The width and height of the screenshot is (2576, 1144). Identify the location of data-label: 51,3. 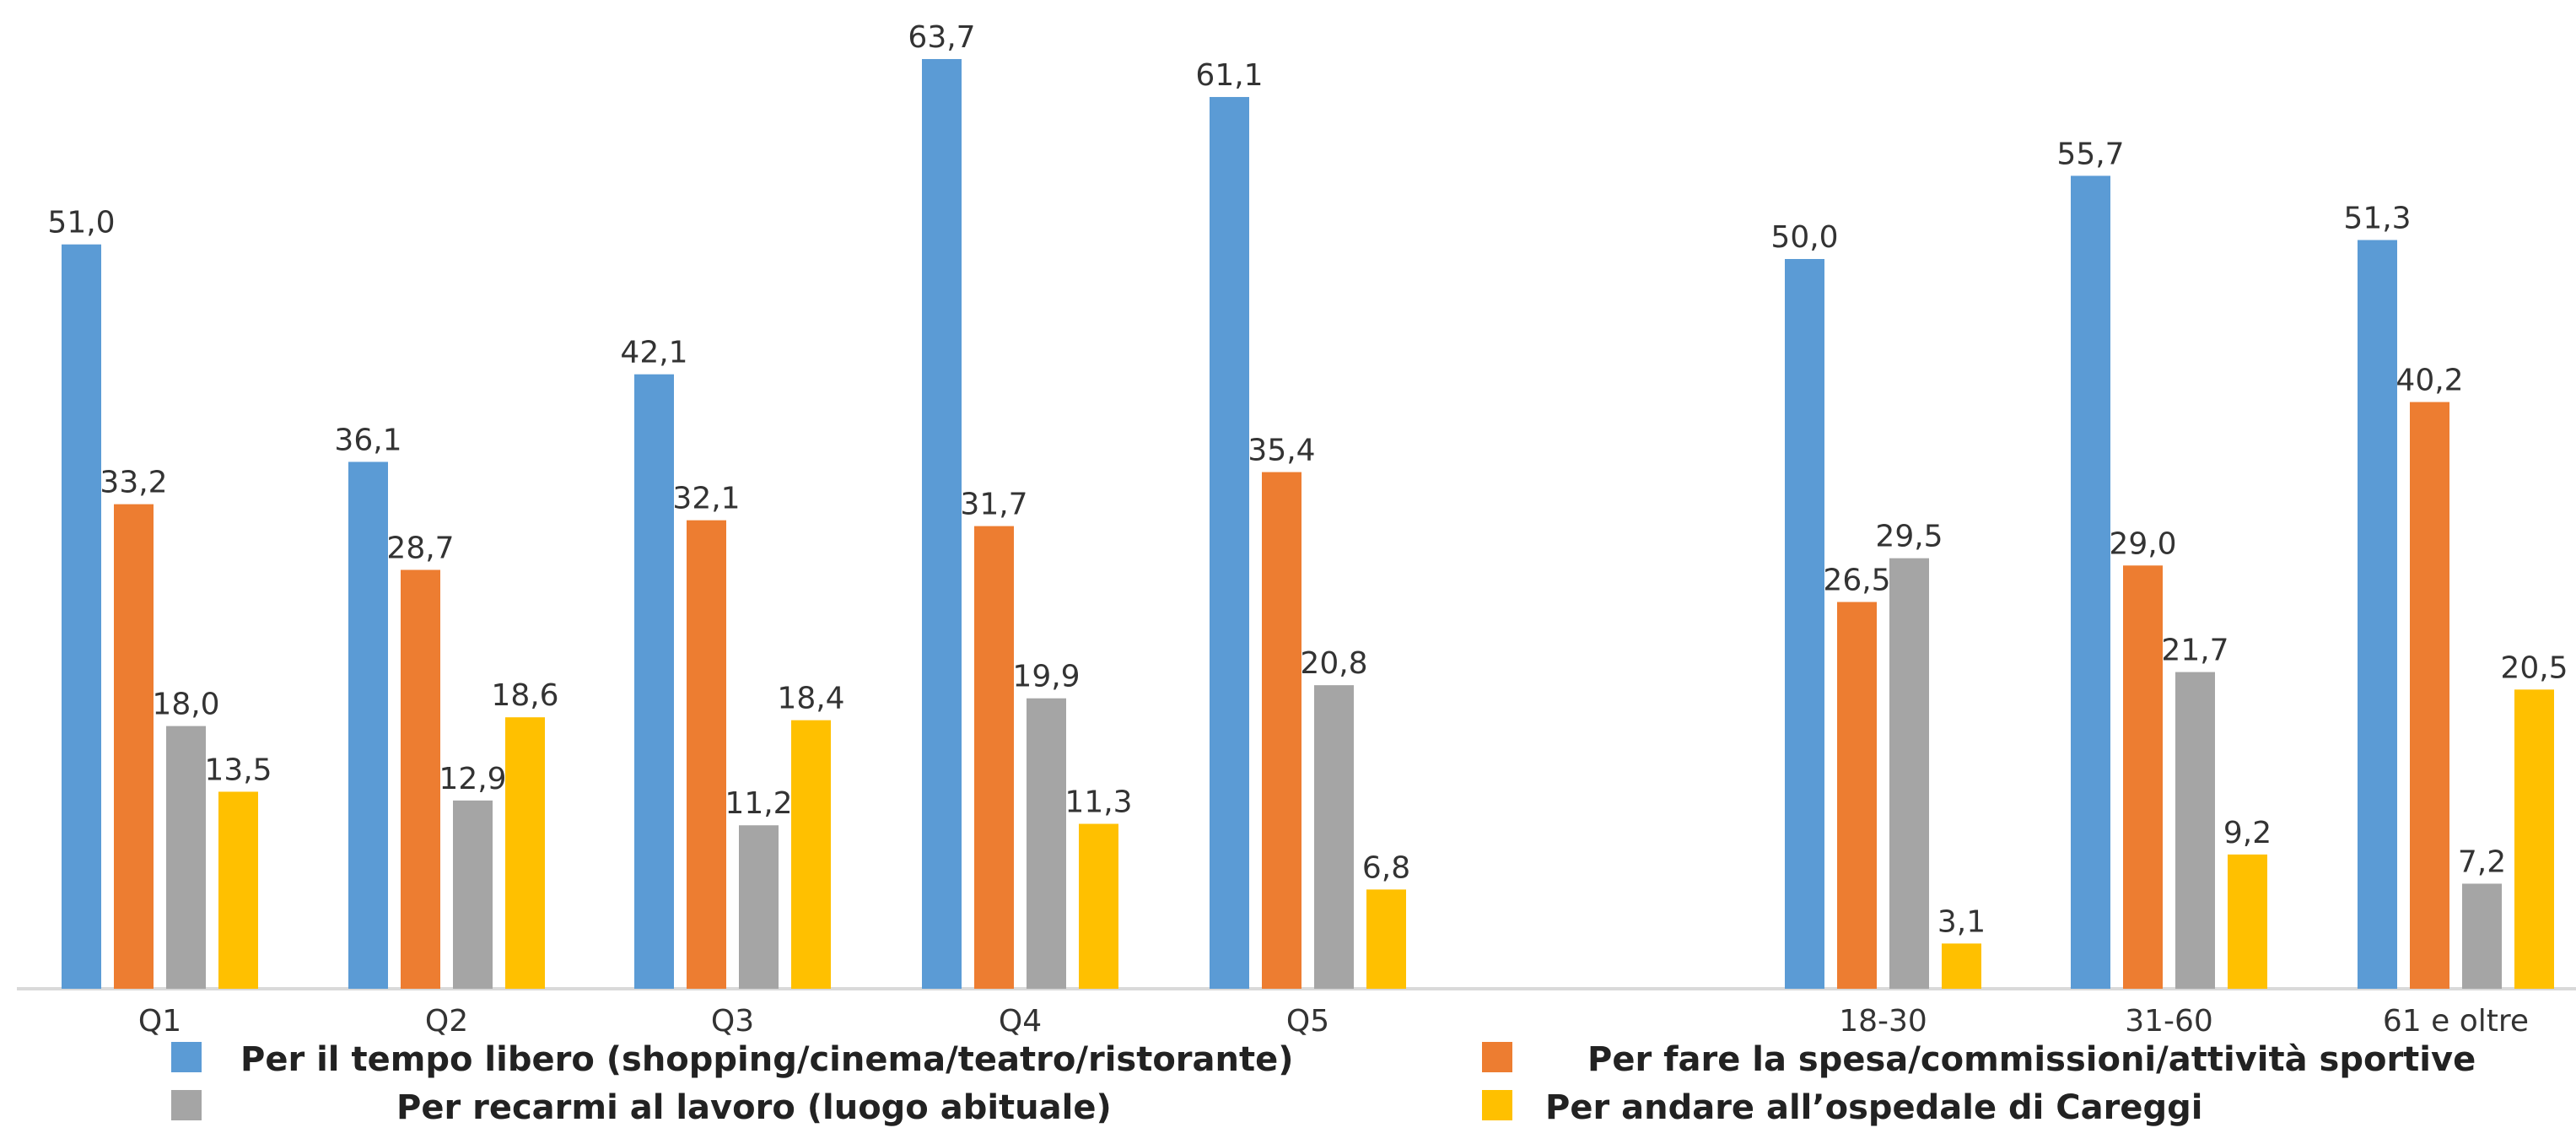
(2377, 219).